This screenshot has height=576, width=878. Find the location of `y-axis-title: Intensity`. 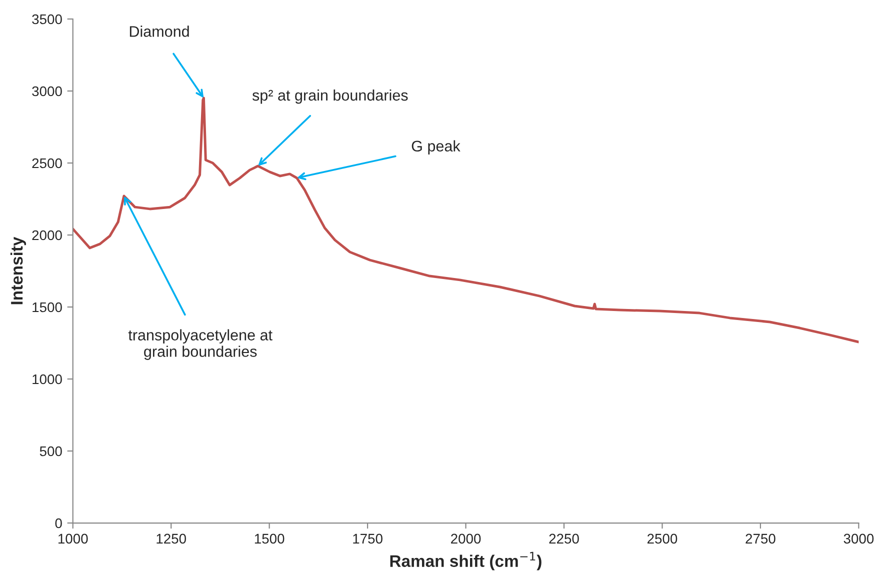

y-axis-title: Intensity is located at coordinates (18, 270).